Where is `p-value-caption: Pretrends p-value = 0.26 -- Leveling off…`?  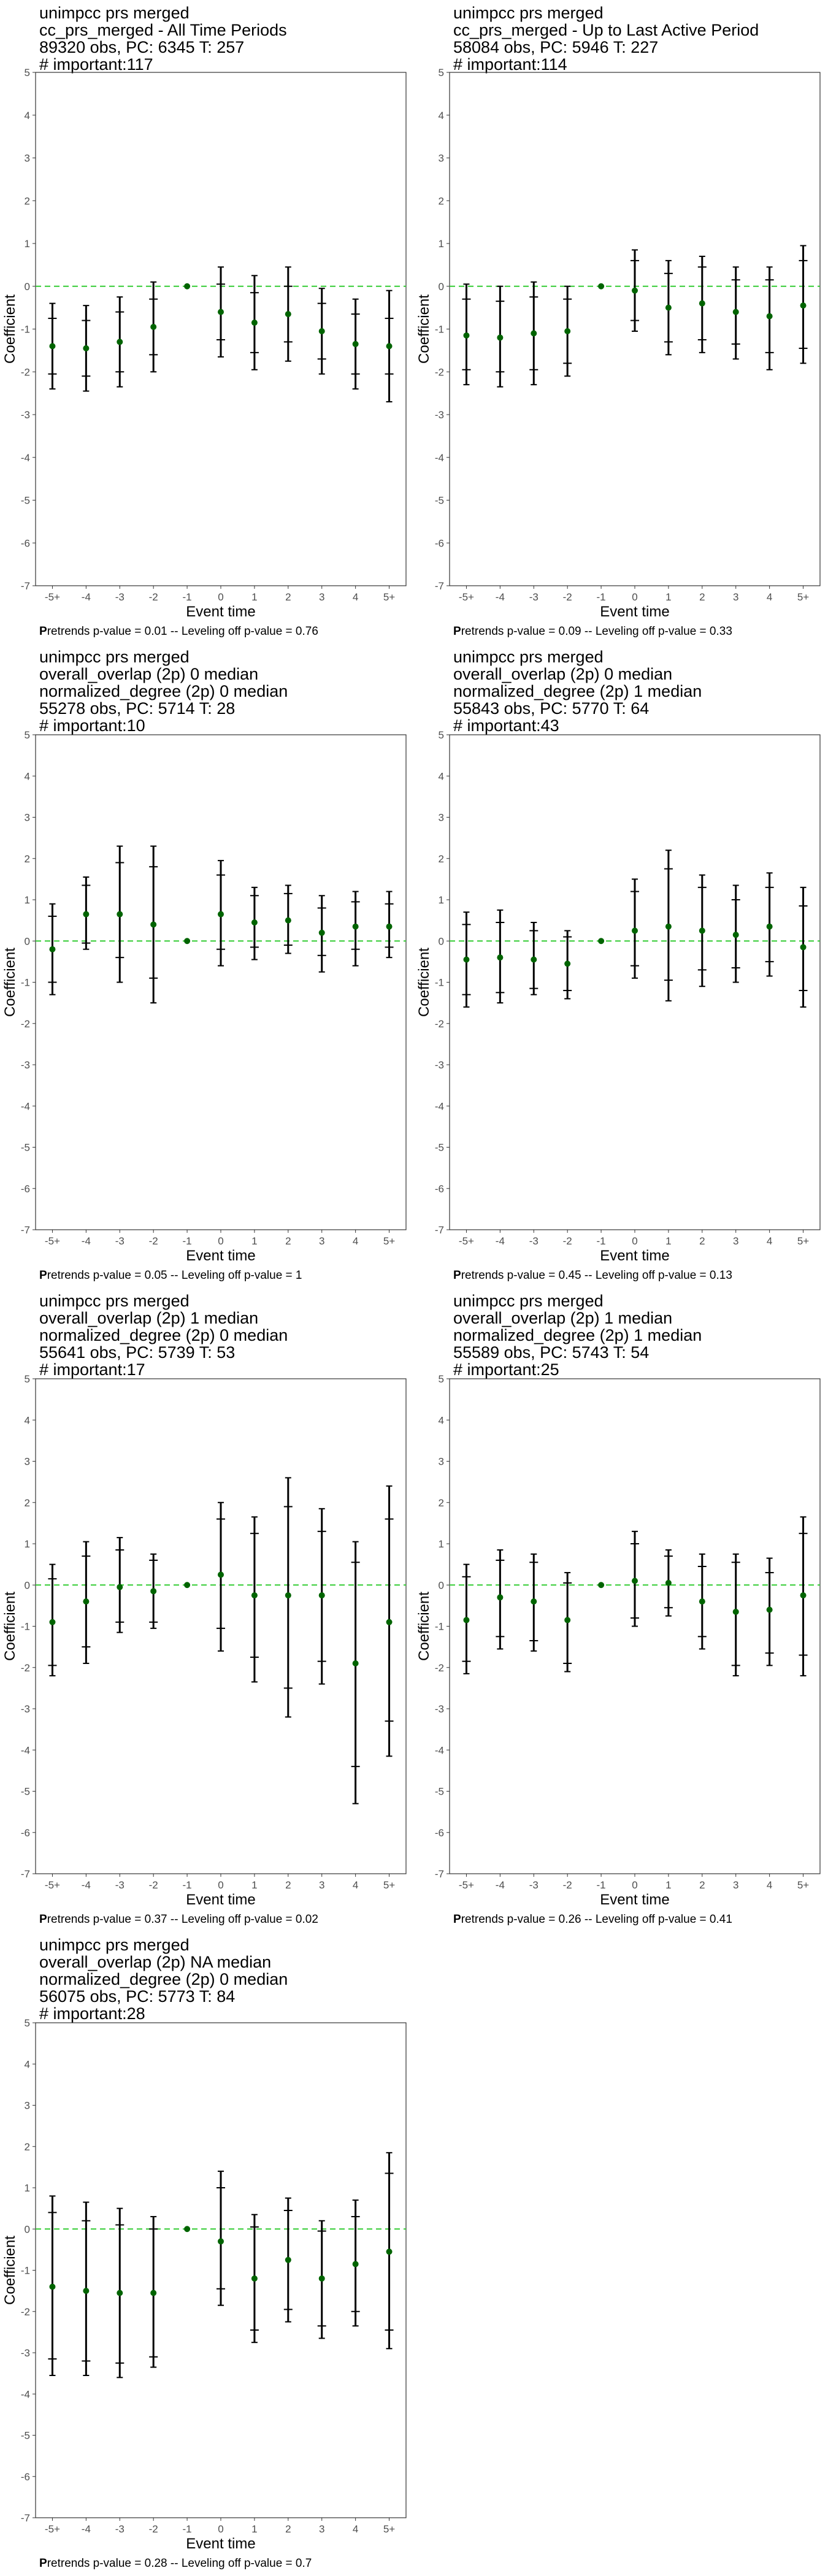 p-value-caption: Pretrends p-value = 0.26 -- Leveling off… is located at coordinates (592, 1919).